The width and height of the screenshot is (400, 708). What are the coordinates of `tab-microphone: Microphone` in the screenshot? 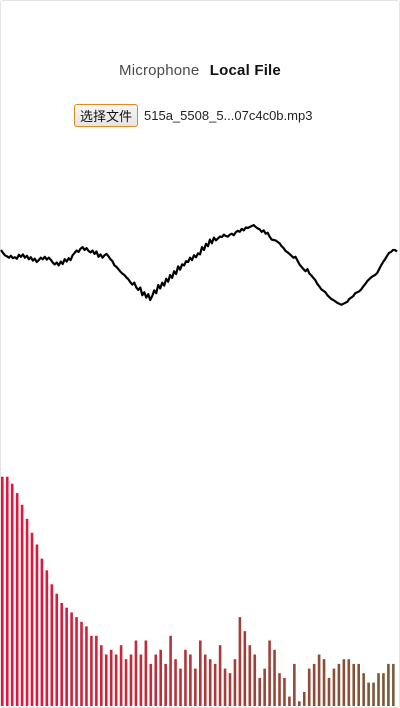 It's located at (159, 70).